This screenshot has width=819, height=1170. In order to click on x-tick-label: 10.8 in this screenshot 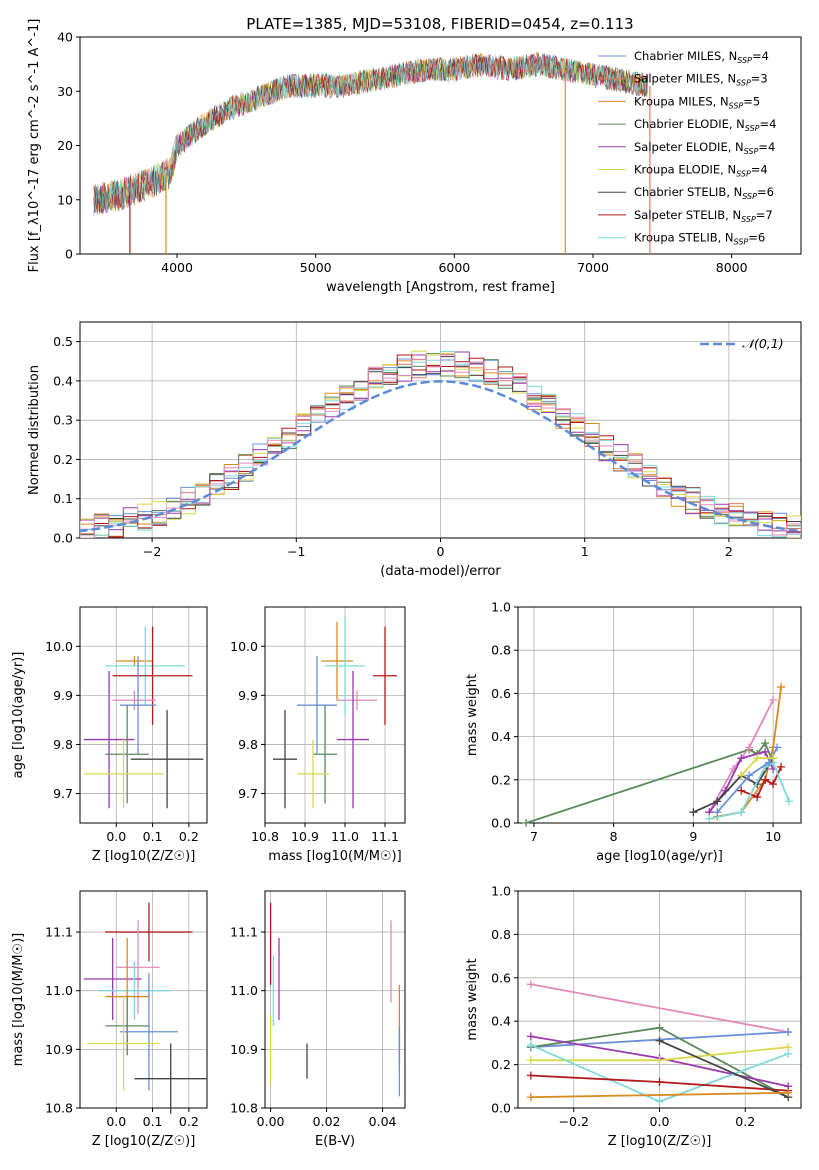, I will do `click(265, 836)`.